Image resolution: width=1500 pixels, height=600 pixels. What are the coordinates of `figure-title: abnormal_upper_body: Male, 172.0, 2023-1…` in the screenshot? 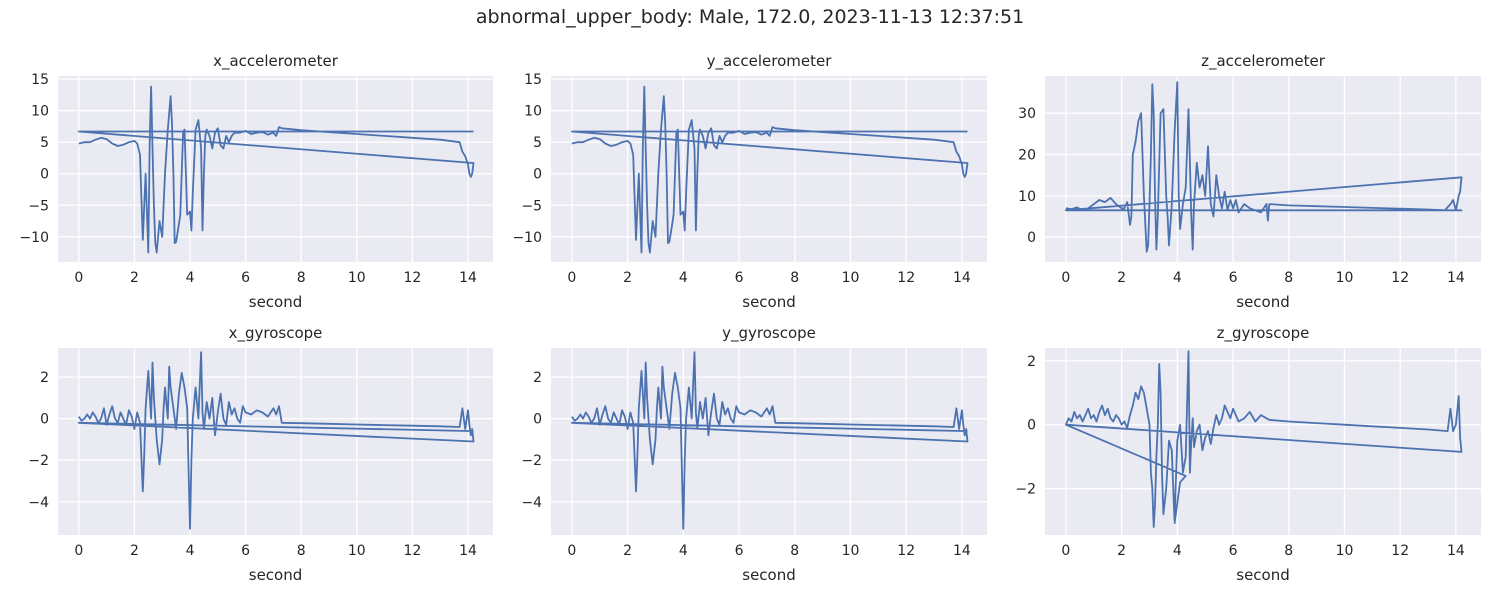 It's located at (750, 17).